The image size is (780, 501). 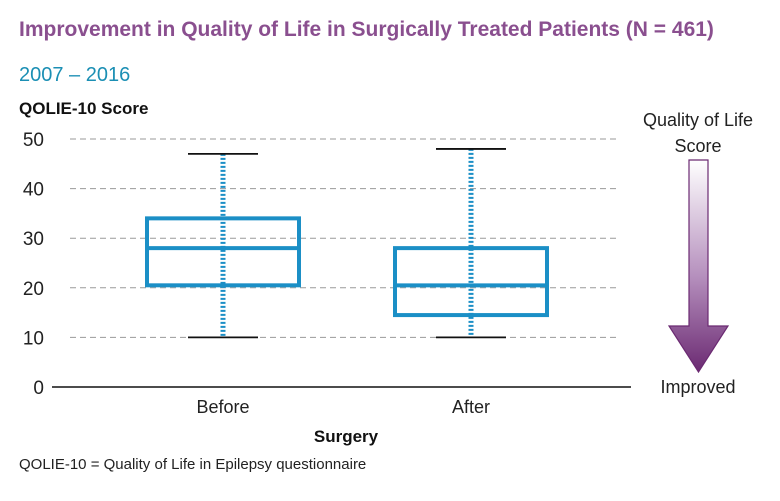 I want to click on y-tick-label: 0, so click(x=38, y=388).